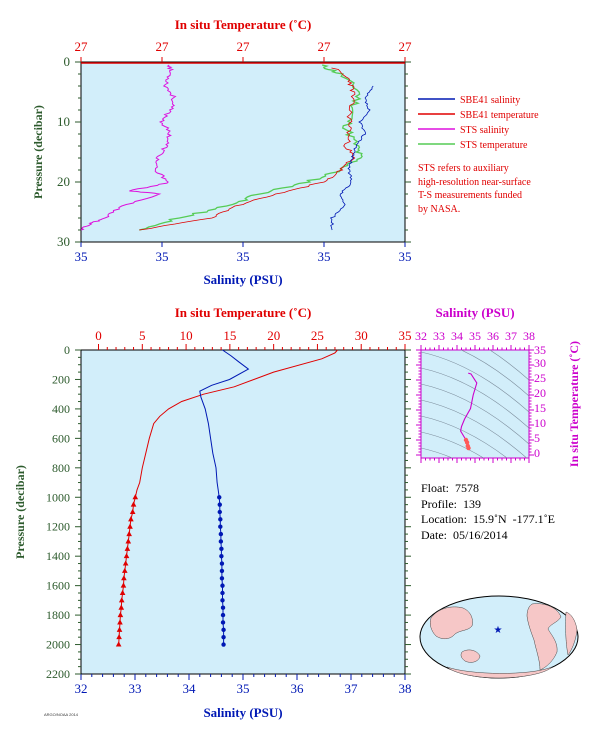 This screenshot has width=601, height=736. What do you see at coordinates (537, 438) in the screenshot?
I see `ts-temp-tick-label: 5` at bounding box center [537, 438].